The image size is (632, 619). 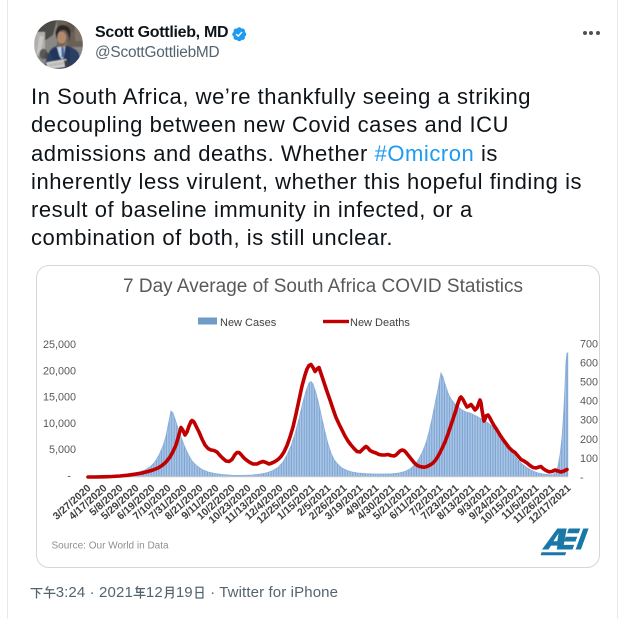 What do you see at coordinates (380, 323) in the screenshot?
I see `svg-text: New Deaths` at bounding box center [380, 323].